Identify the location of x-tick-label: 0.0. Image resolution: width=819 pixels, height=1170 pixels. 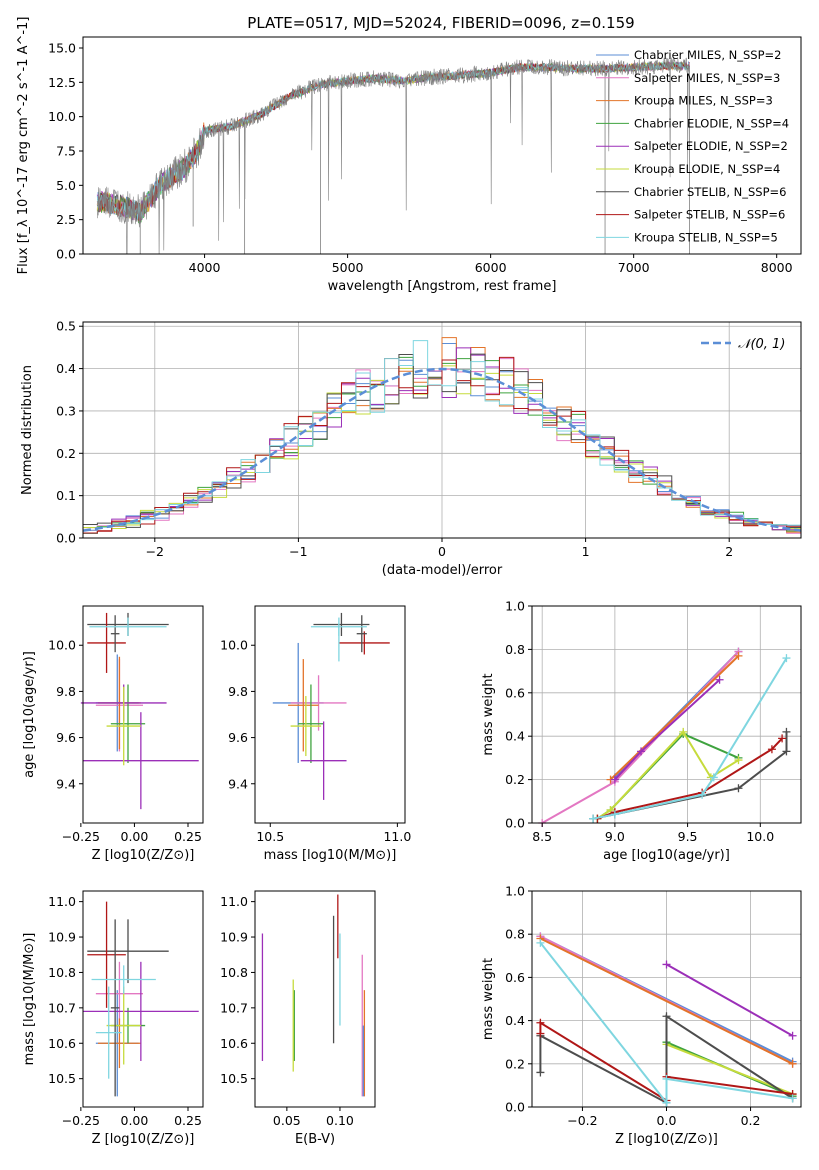
(667, 1120).